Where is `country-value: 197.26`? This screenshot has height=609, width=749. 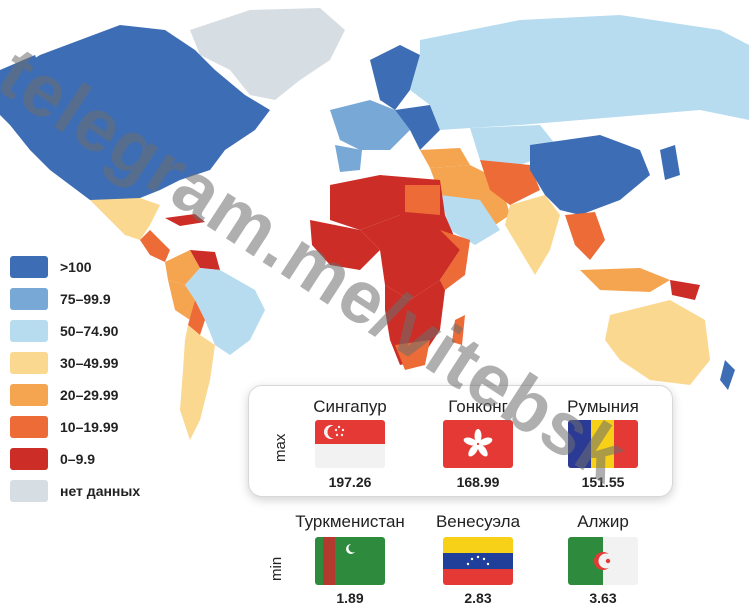
country-value: 197.26 is located at coordinates (350, 482).